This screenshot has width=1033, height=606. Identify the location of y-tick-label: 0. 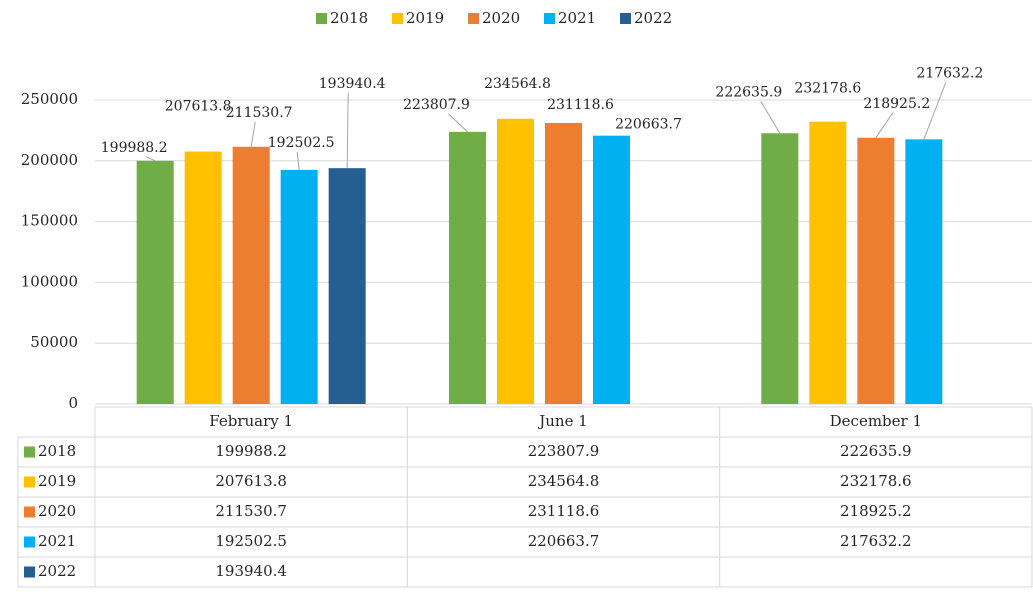
(73, 403).